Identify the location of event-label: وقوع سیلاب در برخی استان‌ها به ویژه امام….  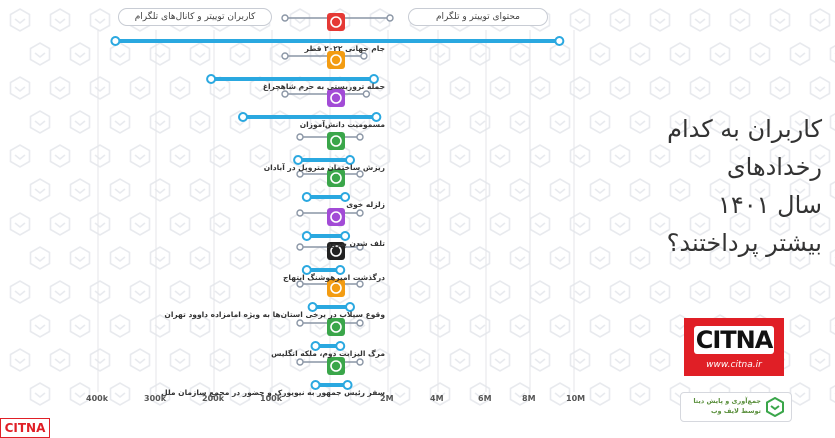
(274, 314).